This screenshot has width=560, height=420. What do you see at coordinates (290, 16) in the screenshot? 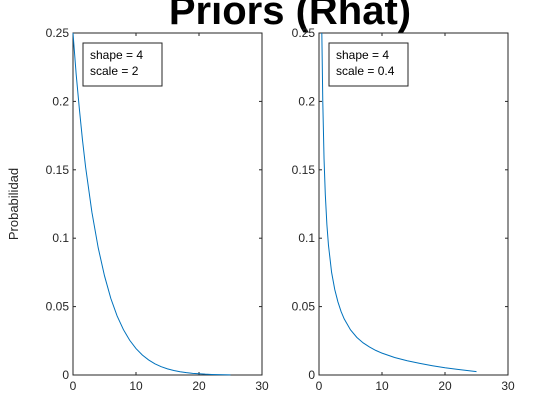
I see `figure-title: Priors (Rhat)` at bounding box center [290, 16].